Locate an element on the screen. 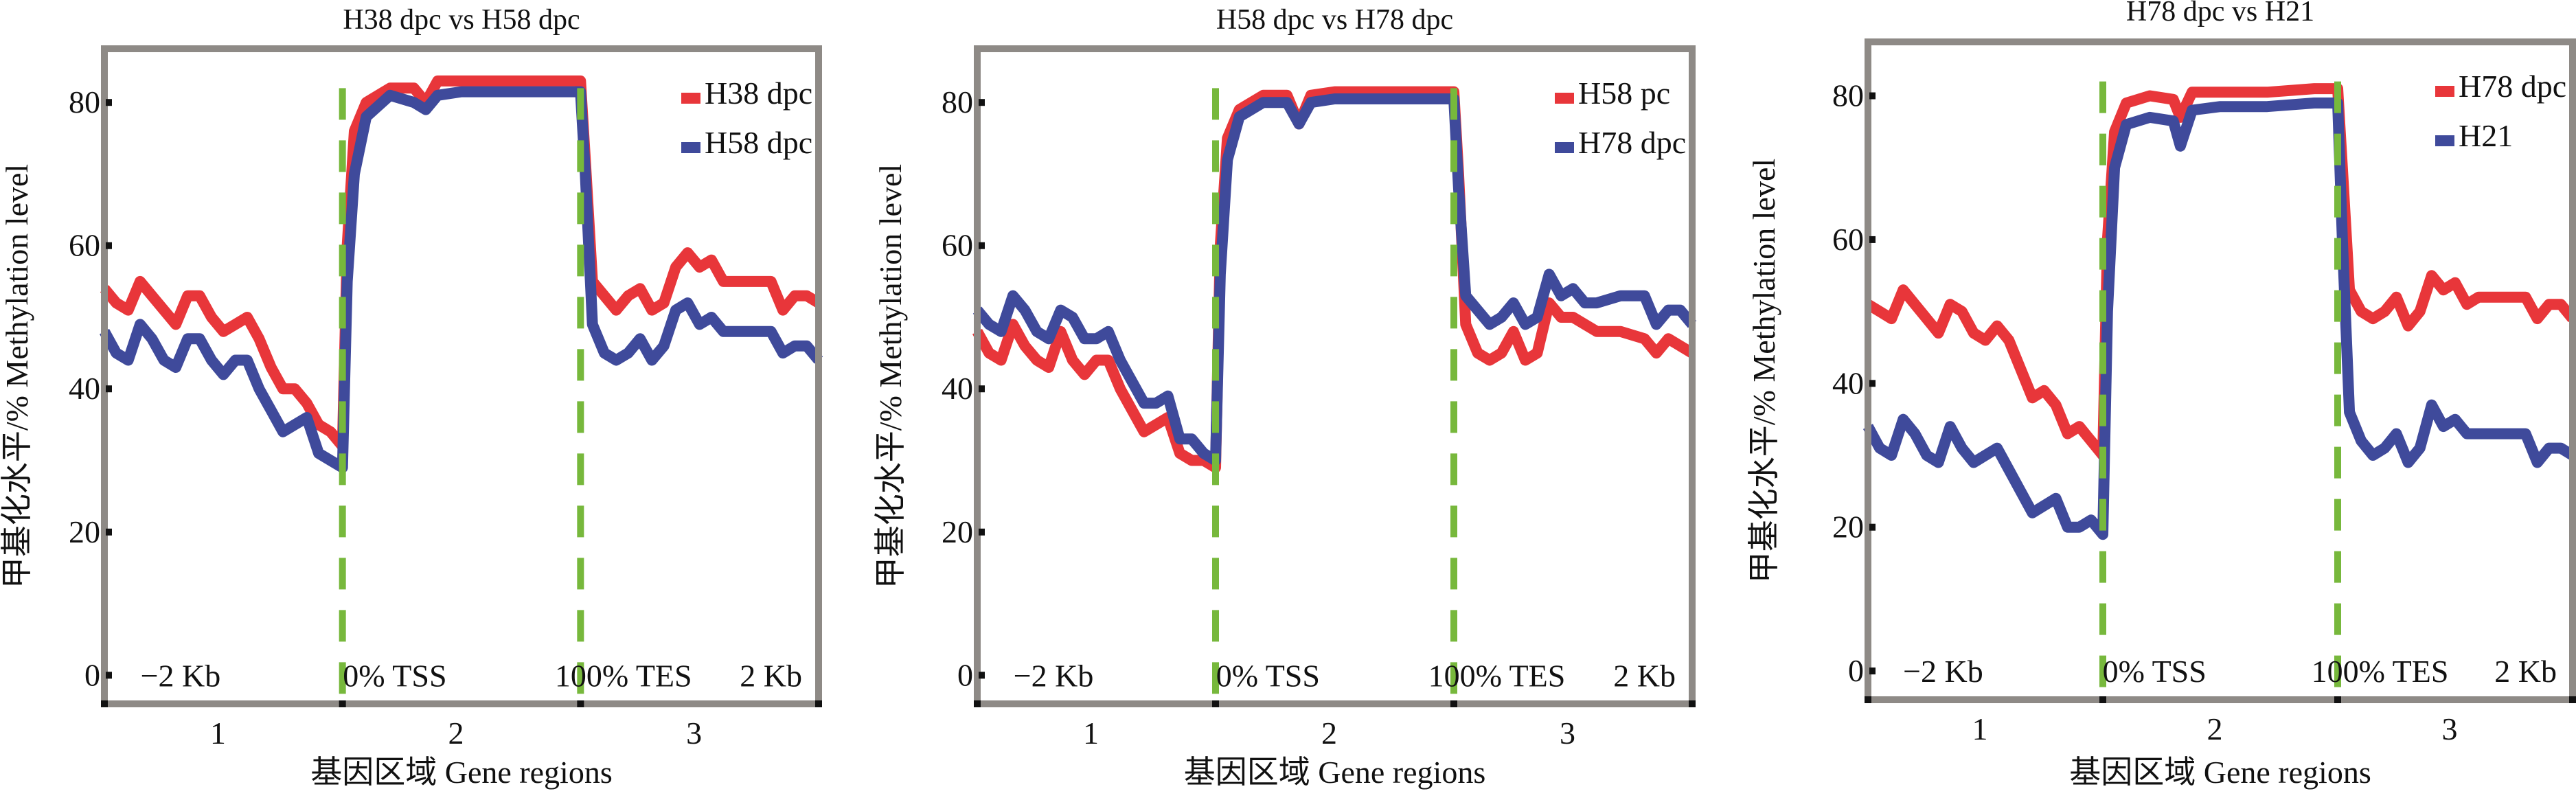  chart-title: H38 dpc vs H58 dpc is located at coordinates (461, 20).